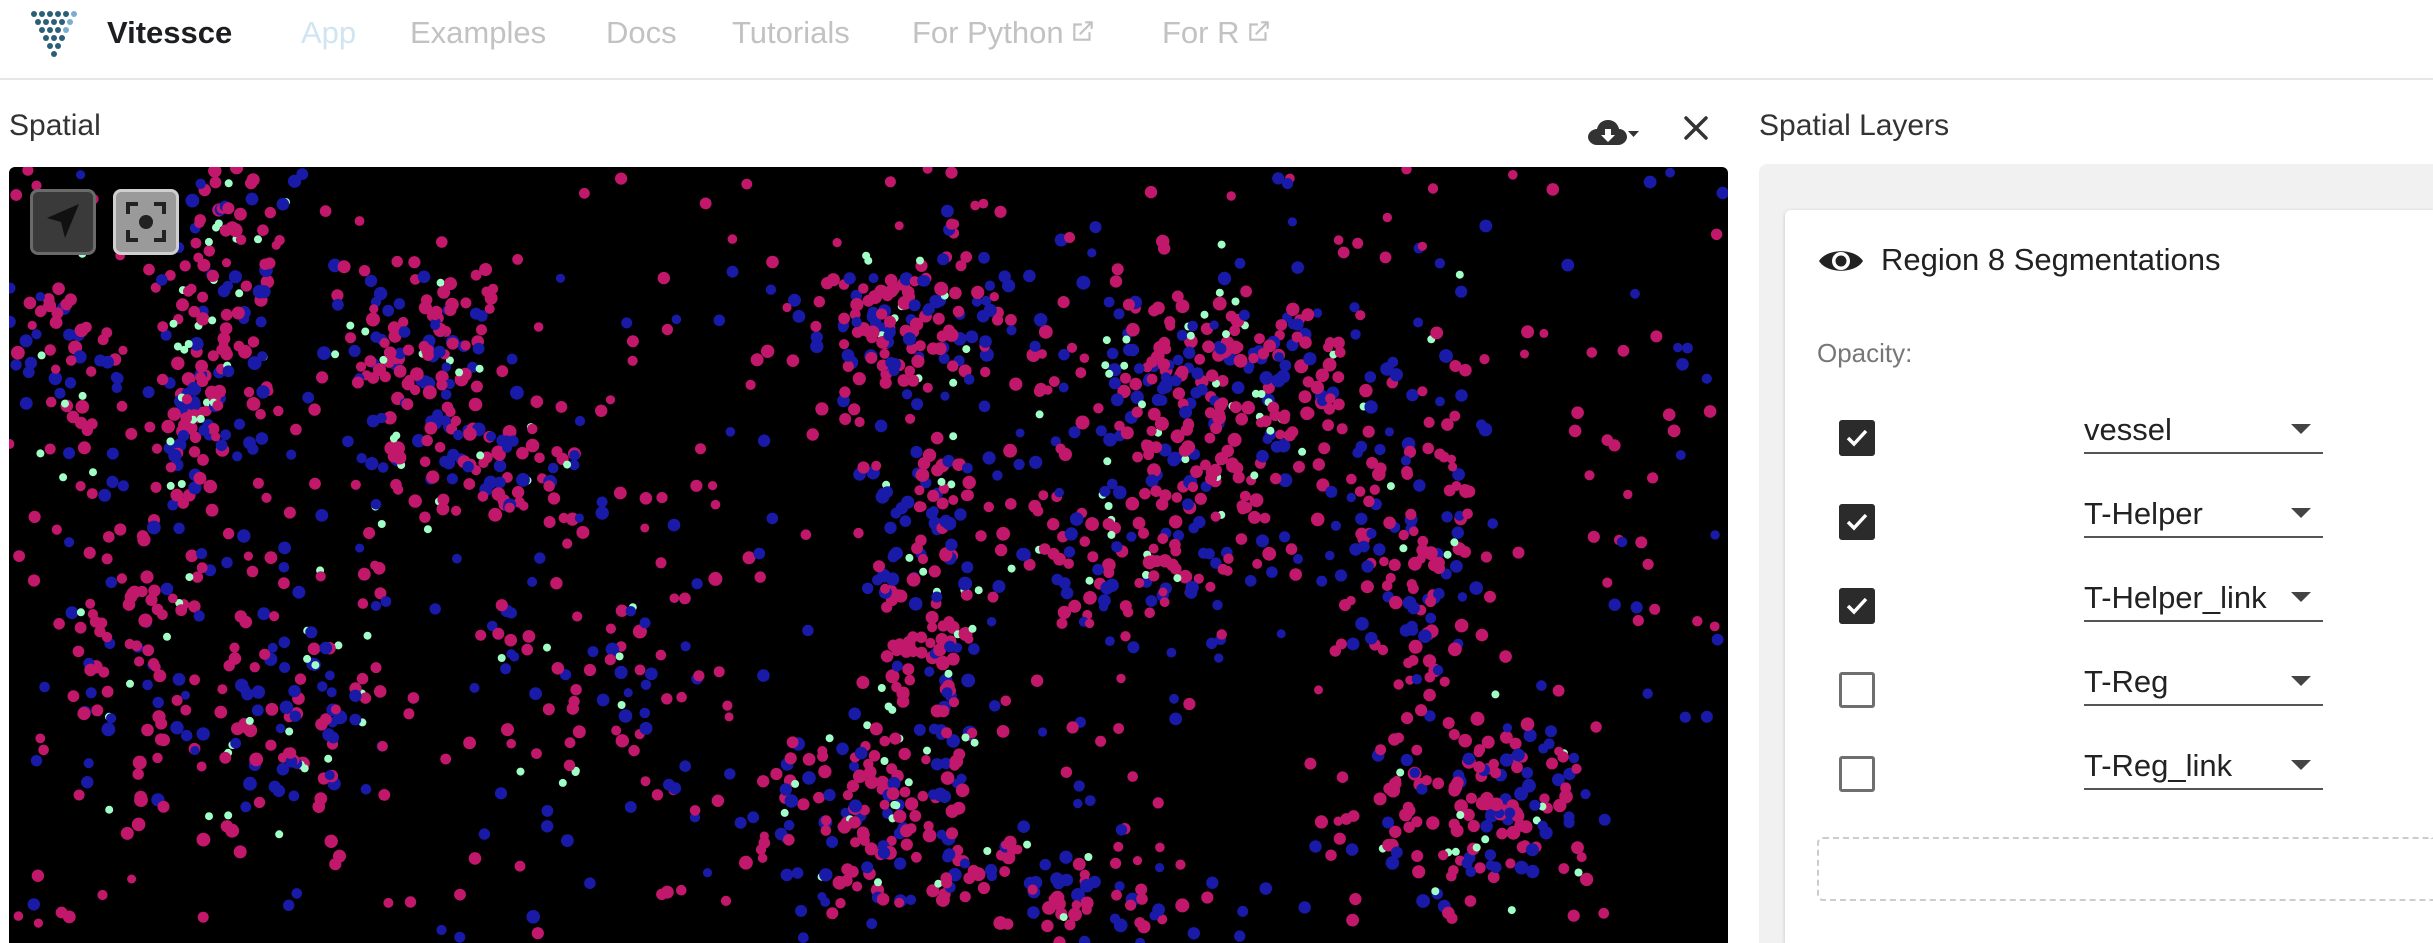 This screenshot has height=943, width=2433. I want to click on channel-select-t-reg: T-Reg, so click(2203, 684).